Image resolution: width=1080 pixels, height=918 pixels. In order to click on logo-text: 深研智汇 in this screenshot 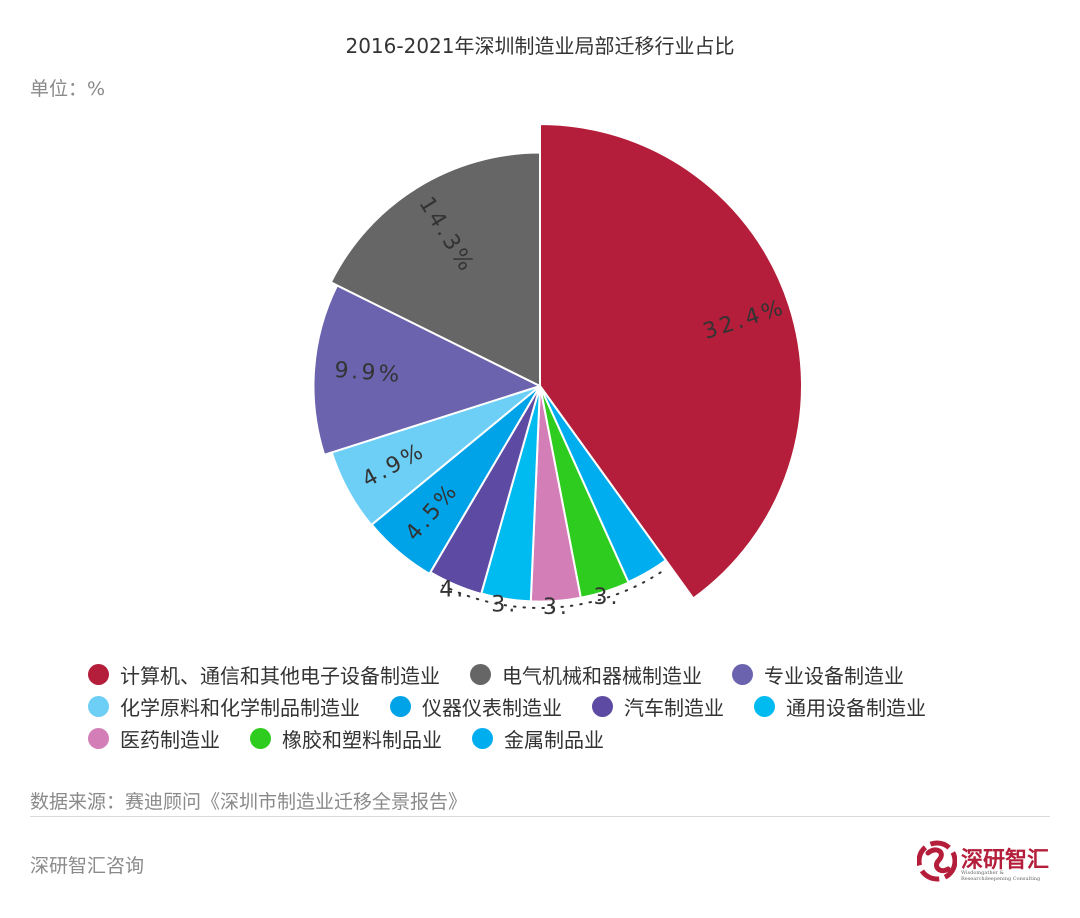, I will do `click(1005, 860)`.